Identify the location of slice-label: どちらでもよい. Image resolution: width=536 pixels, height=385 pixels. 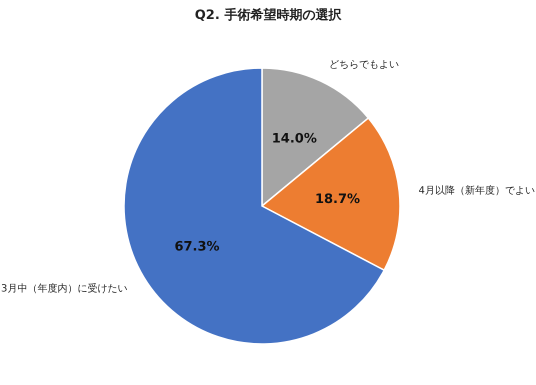
(363, 65).